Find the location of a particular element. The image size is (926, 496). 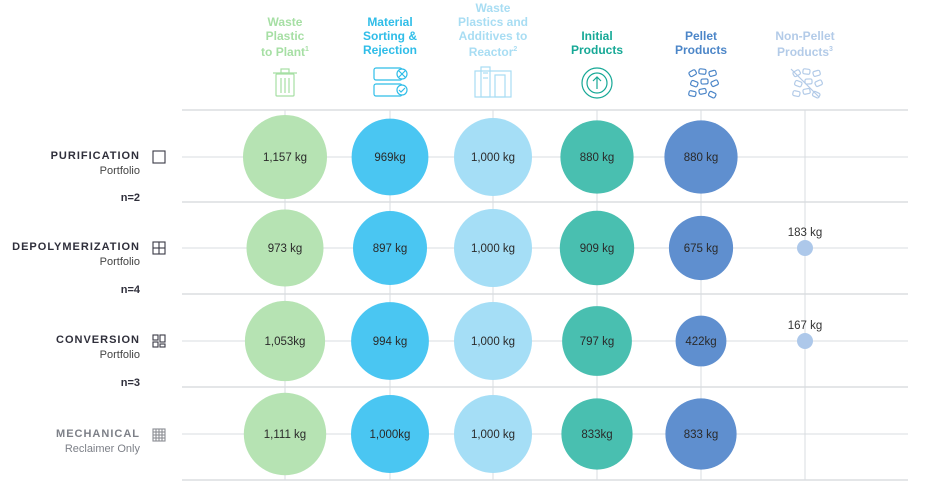

arrow-up-circle-icon is located at coordinates (597, 83).